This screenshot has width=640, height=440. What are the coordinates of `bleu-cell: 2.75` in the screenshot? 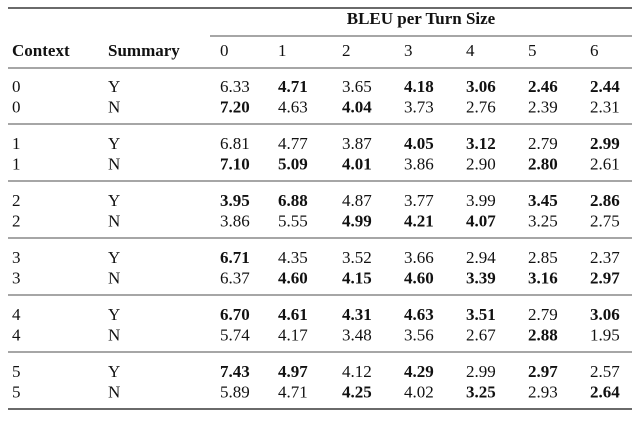 It's located at (605, 220).